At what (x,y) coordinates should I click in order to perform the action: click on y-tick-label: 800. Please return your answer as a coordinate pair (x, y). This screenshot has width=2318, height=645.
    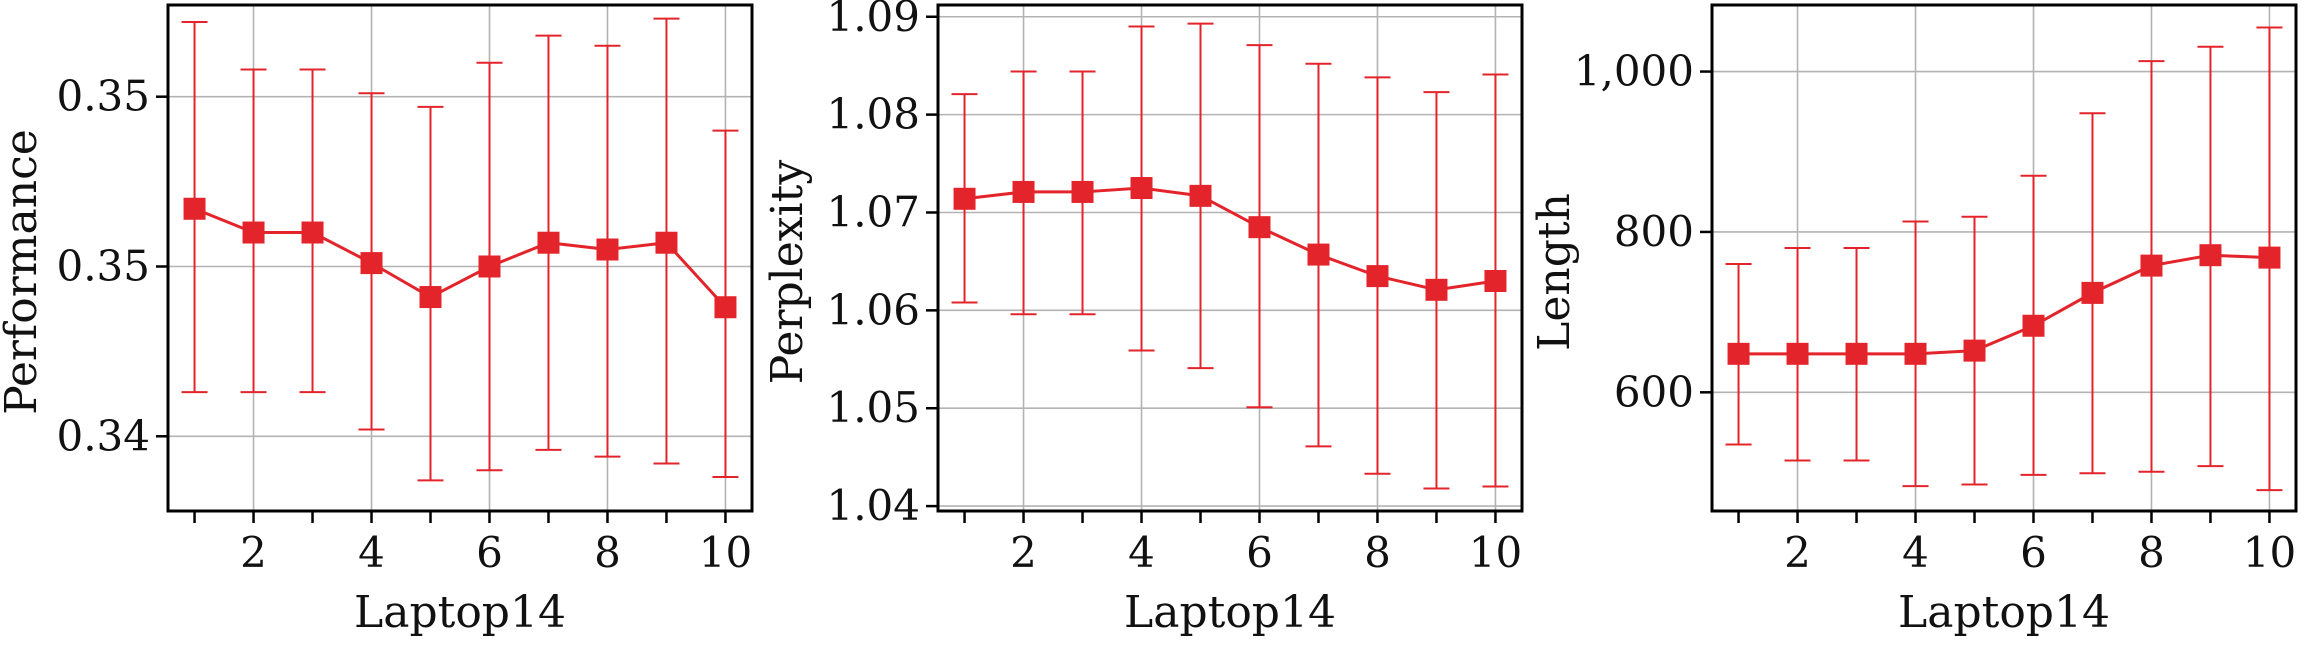
    Looking at the image, I should click on (1654, 231).